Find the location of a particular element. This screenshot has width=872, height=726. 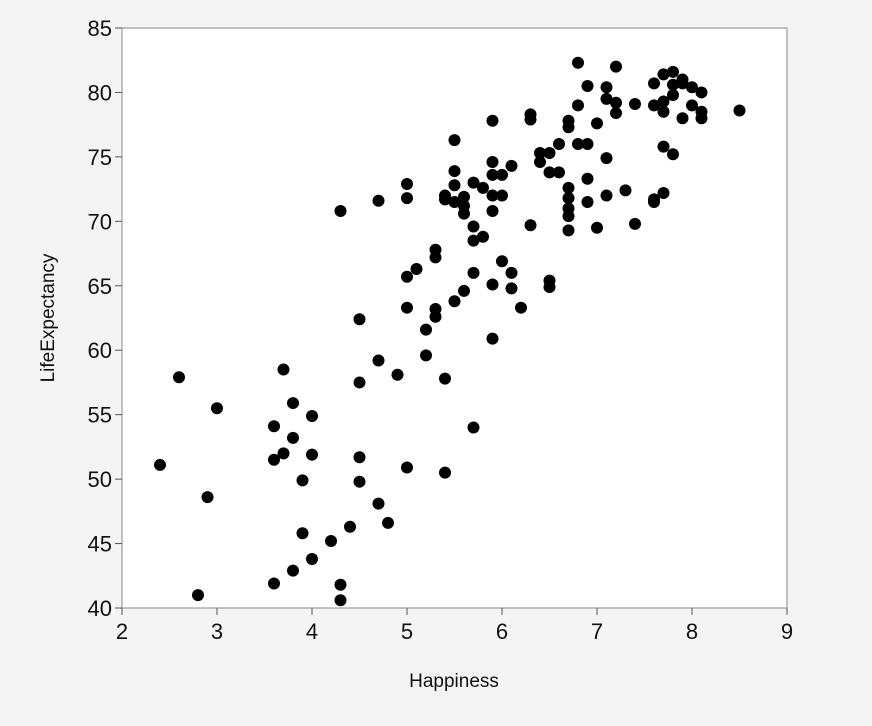

x-axis: 2 3 4 5 6 7 8 9 is located at coordinates (454, 626).